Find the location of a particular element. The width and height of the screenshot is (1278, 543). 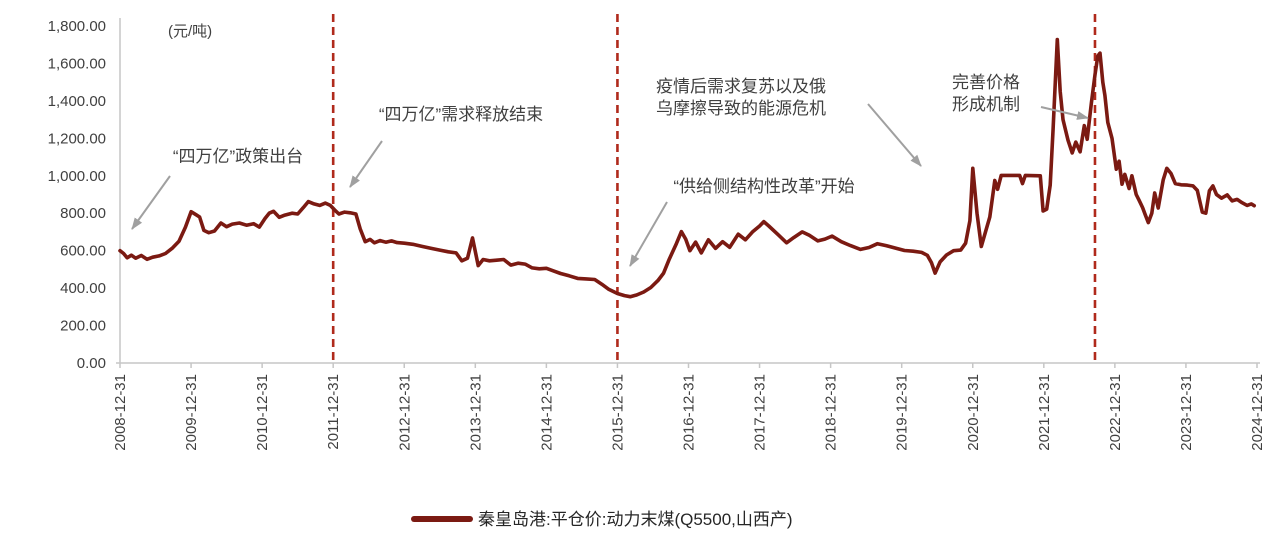

y-axis-tick-label: 800.00 is located at coordinates (83, 213).